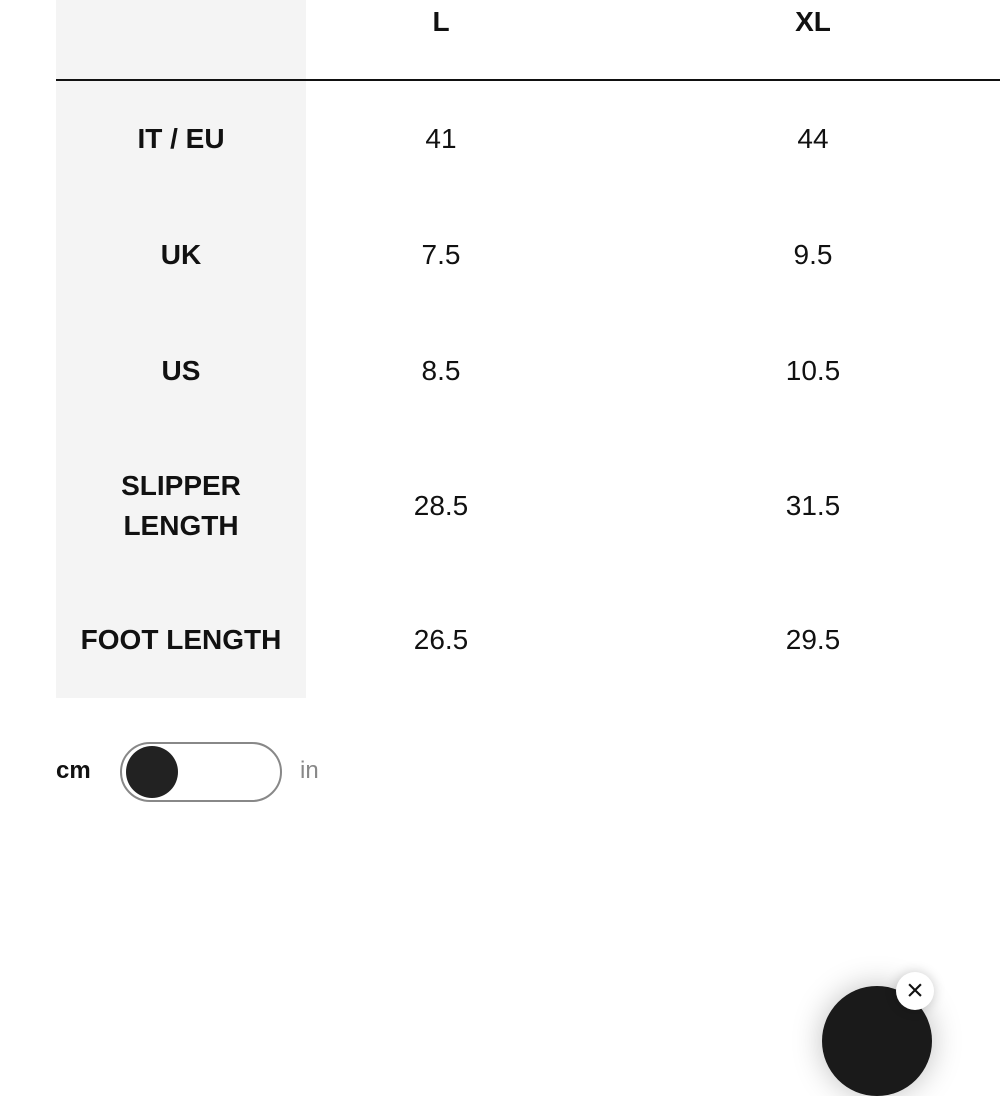 The width and height of the screenshot is (1000, 1096). Describe the element at coordinates (73, 770) in the screenshot. I see `unit-label-cm: cm` at that location.